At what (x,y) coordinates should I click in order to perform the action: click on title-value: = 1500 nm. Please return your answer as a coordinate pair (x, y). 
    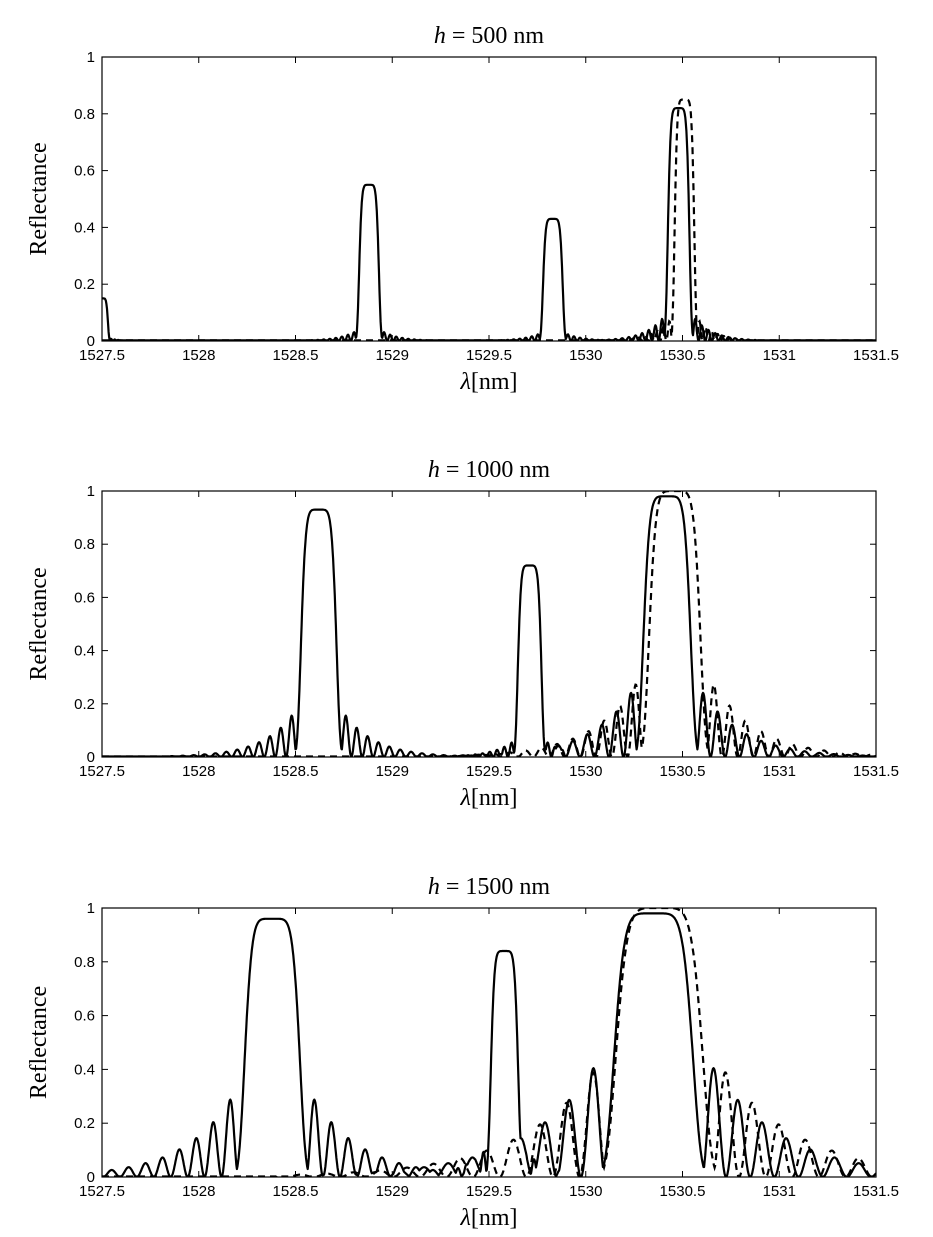
    Looking at the image, I should click on (495, 887).